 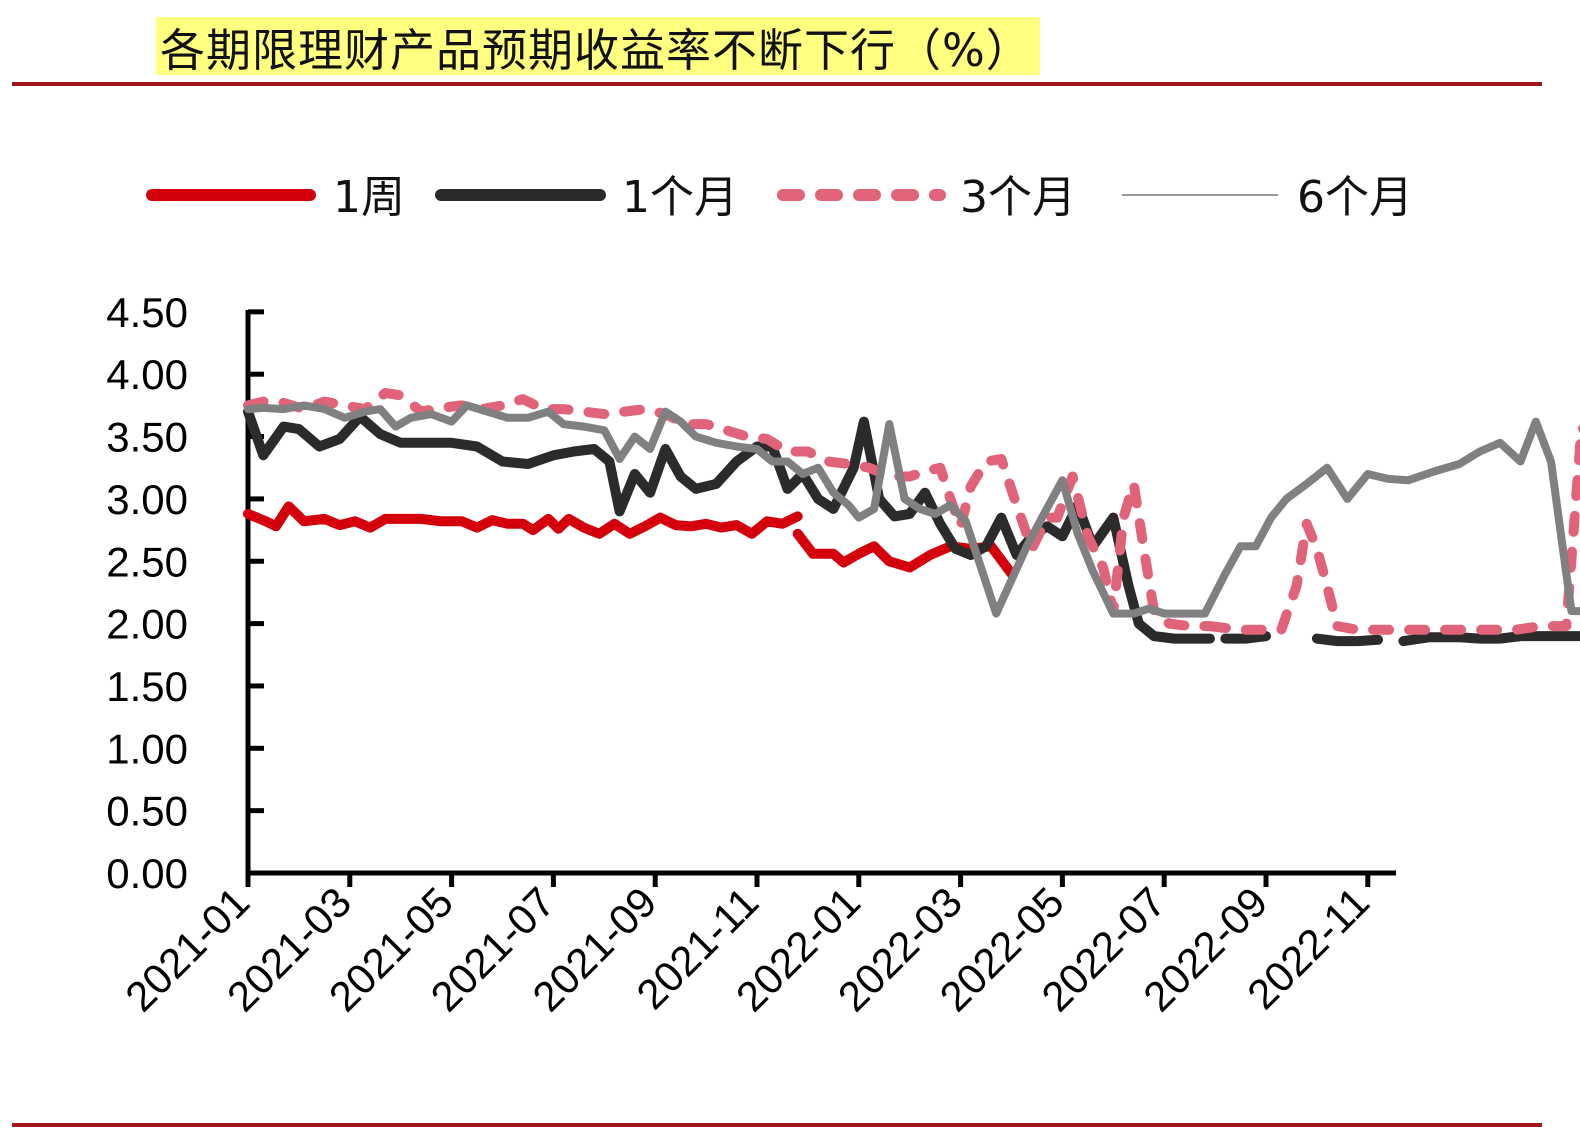 What do you see at coordinates (147, 437) in the screenshot?
I see `y-tick-label: 3.50` at bounding box center [147, 437].